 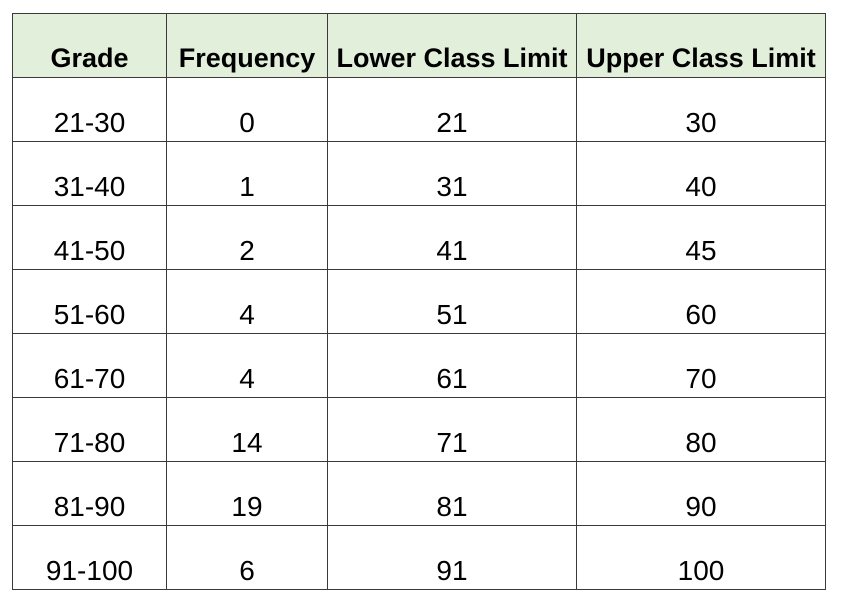 I want to click on cell-frequency: 14, so click(x=247, y=429).